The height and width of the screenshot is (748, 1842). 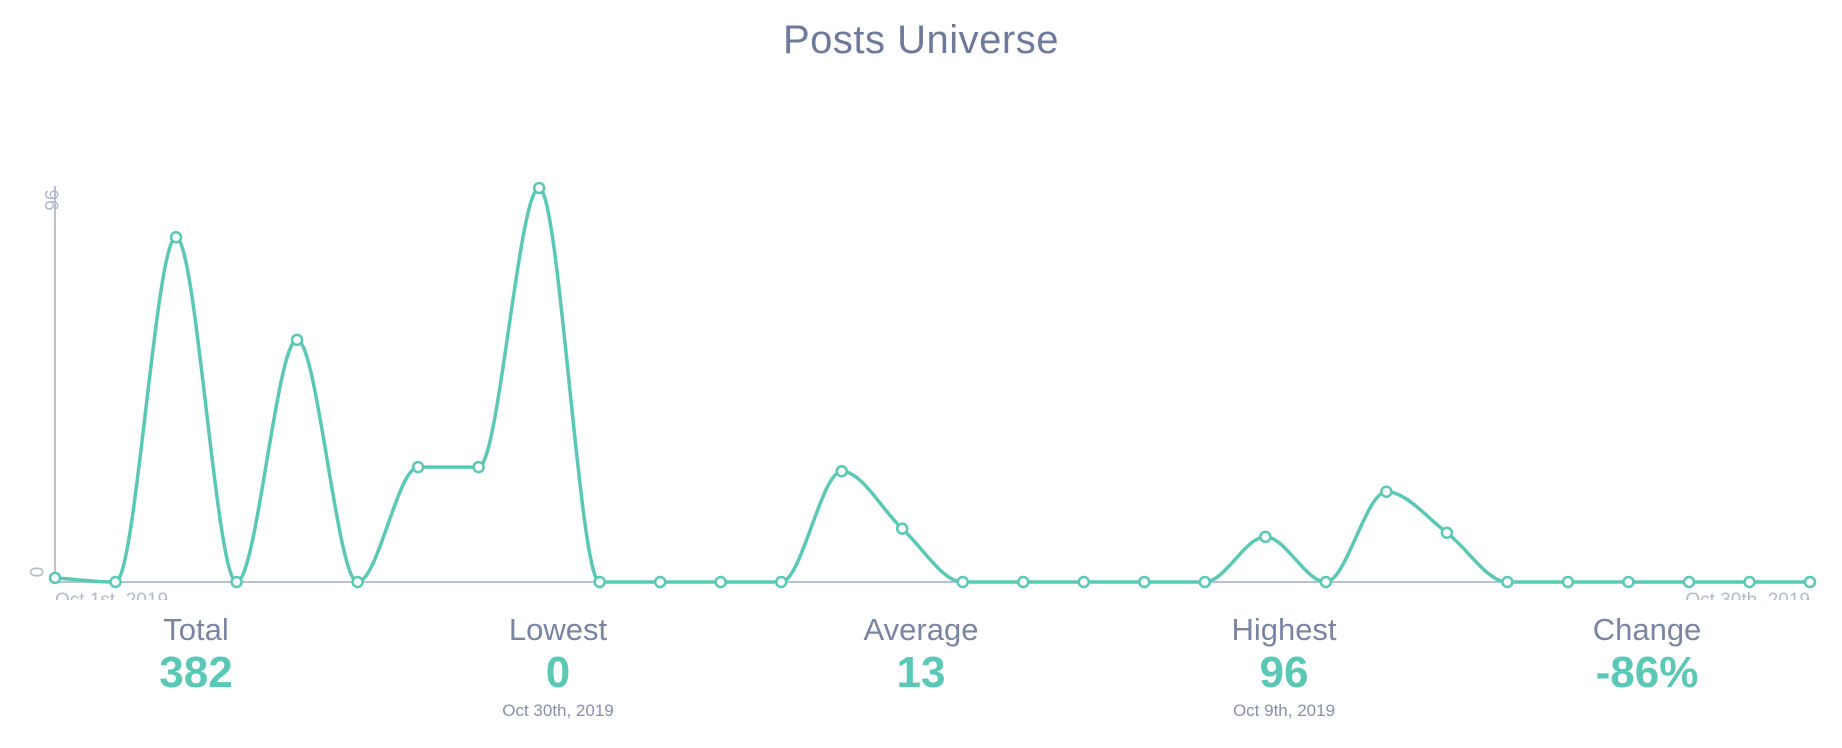 I want to click on stat-highest: Highest 96 Oct 9th, 2019, so click(x=1284, y=668).